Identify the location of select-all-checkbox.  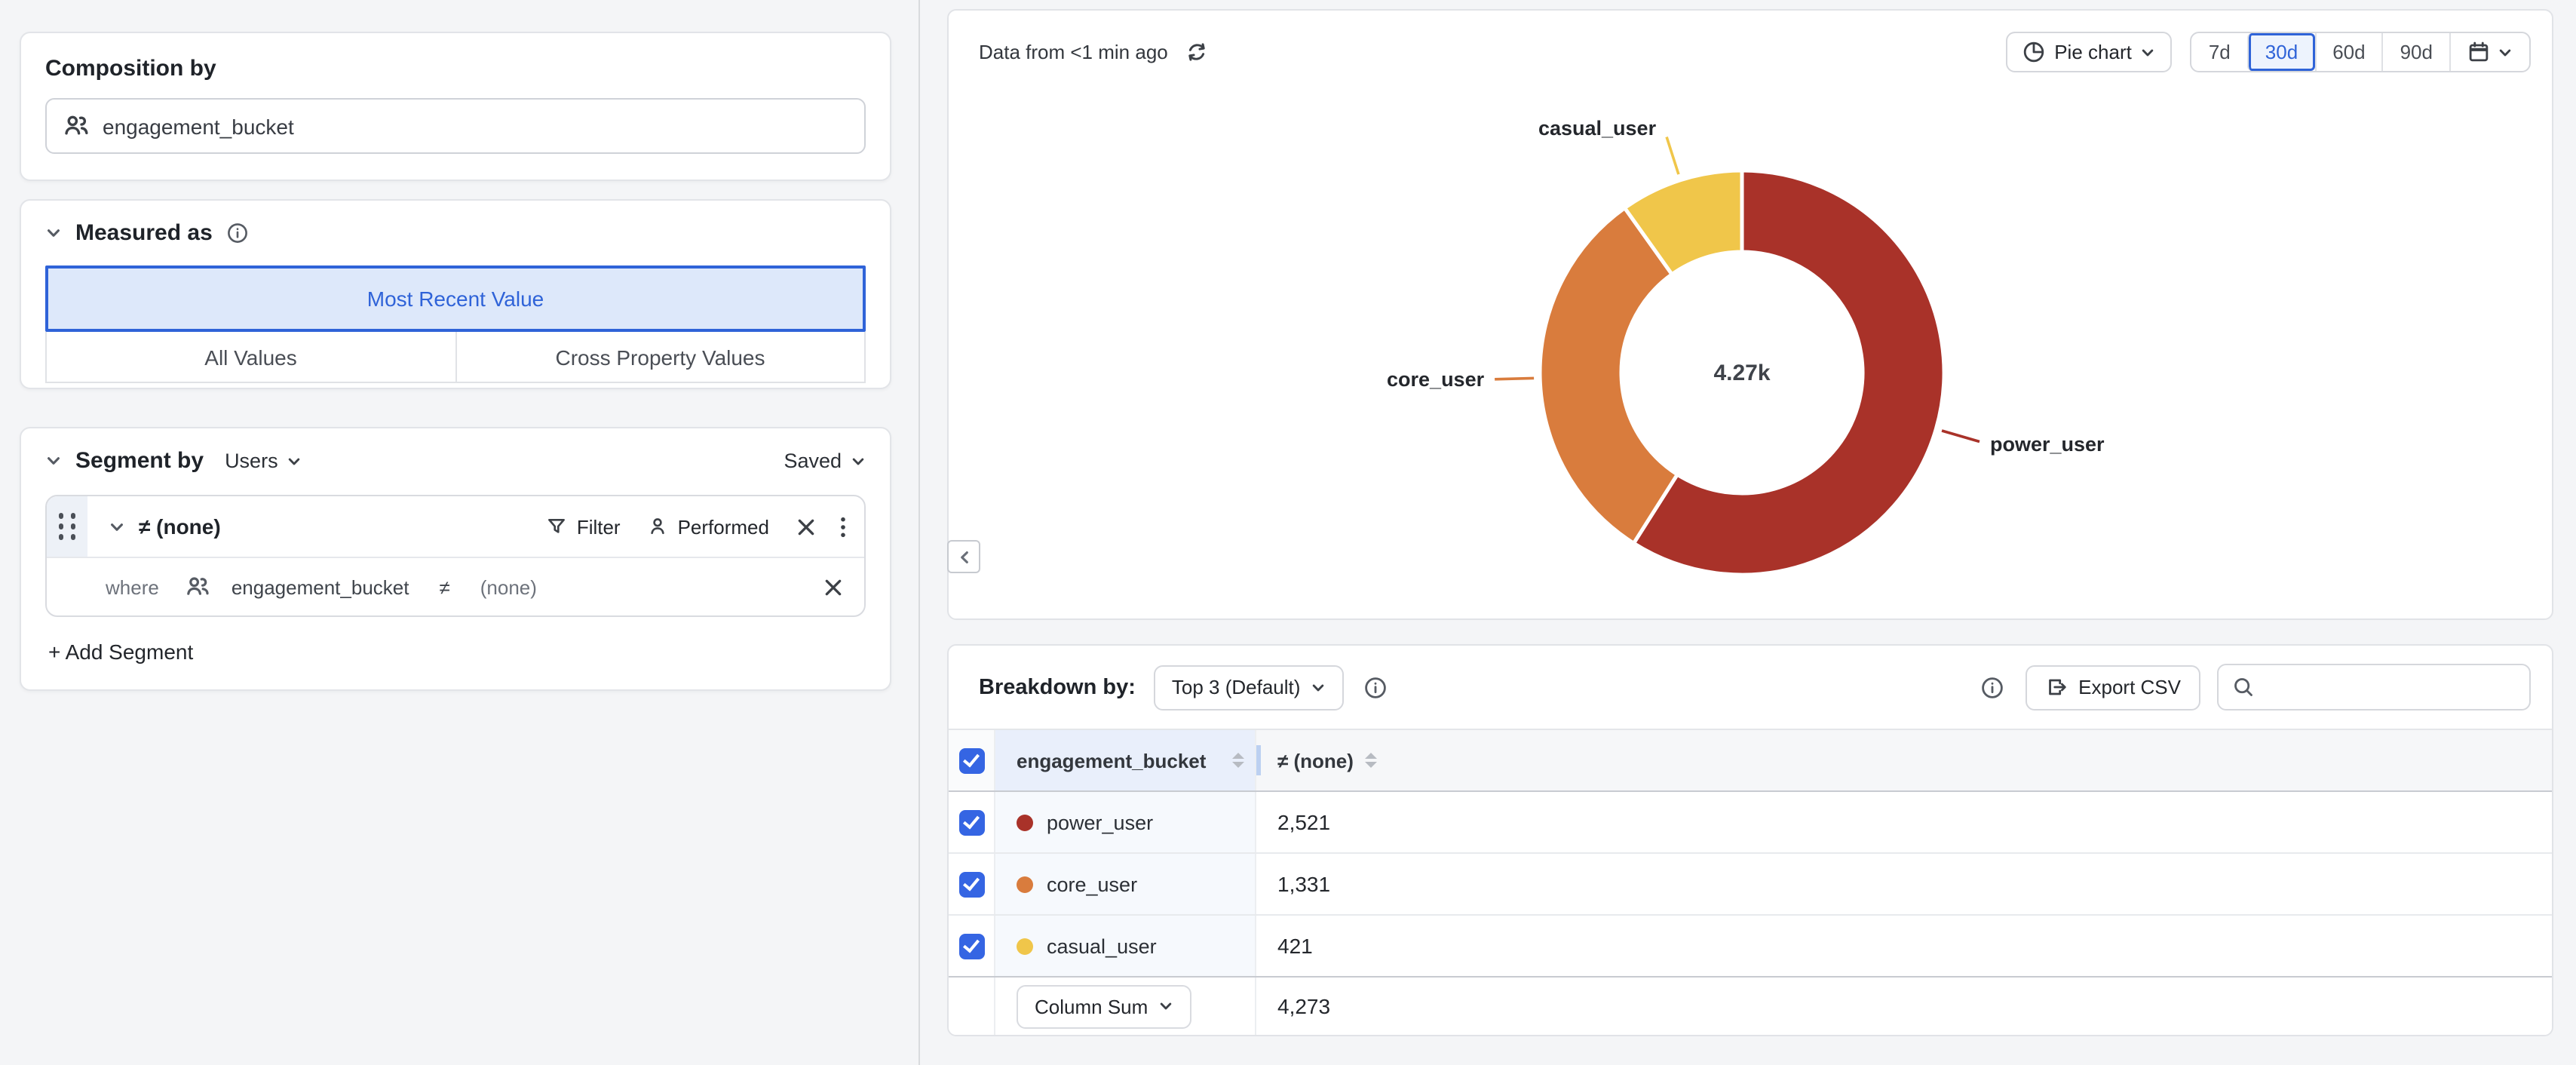
(971, 760).